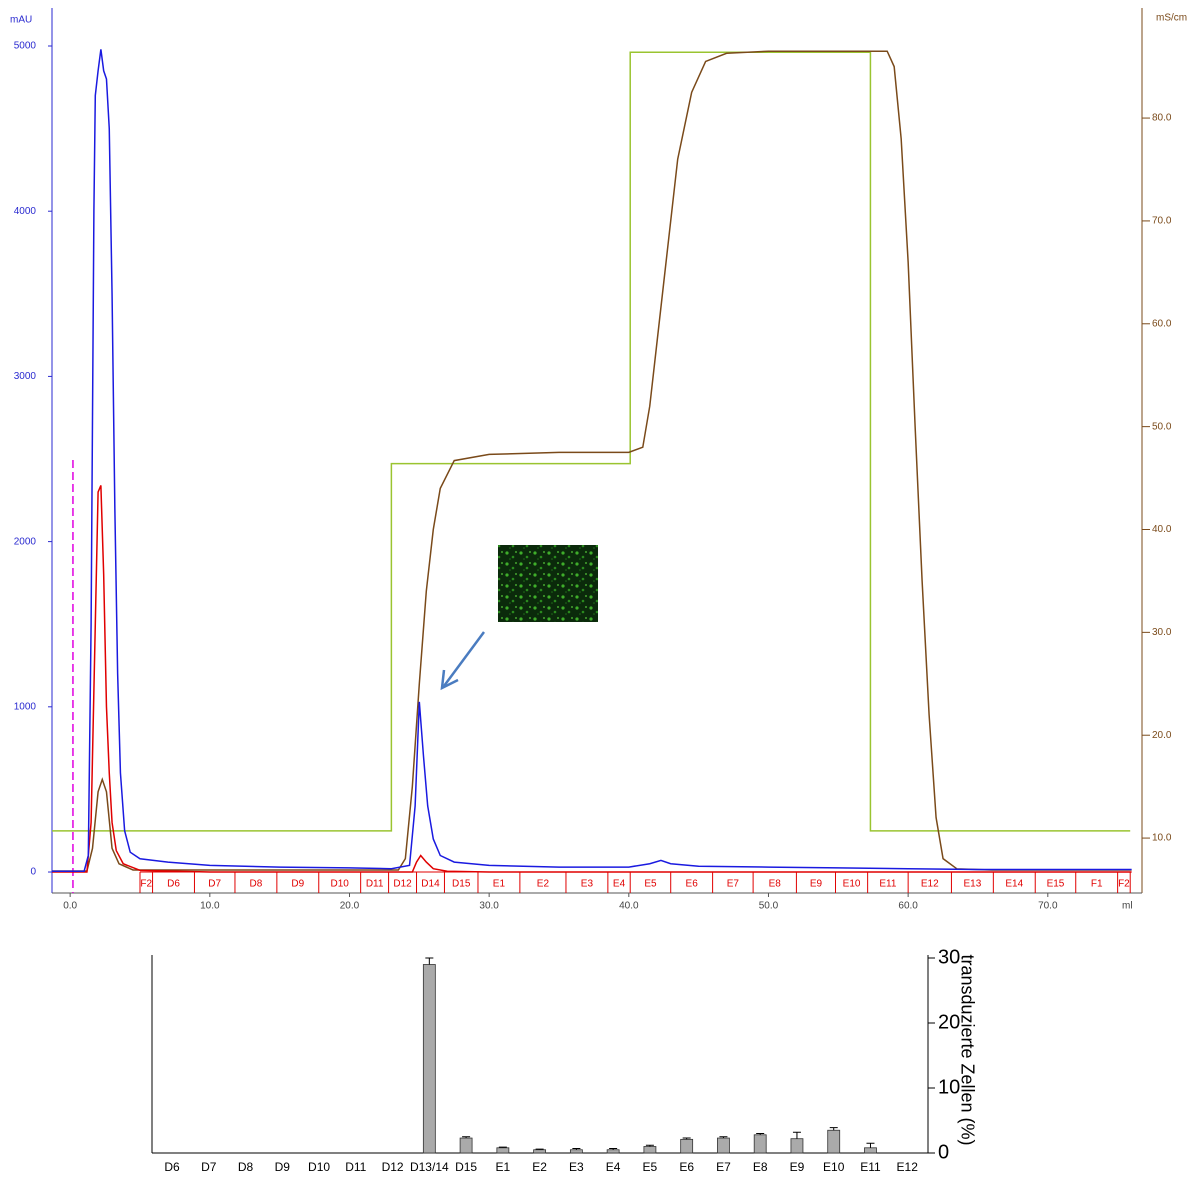 The width and height of the screenshot is (1200, 1180). I want to click on y2-tick-label: 40.0, so click(1162, 529).